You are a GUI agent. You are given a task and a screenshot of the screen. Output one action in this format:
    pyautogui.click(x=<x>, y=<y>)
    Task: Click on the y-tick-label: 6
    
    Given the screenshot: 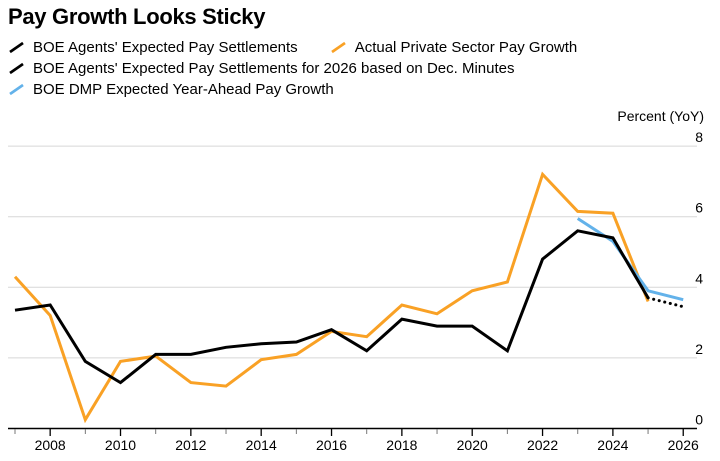 What is the action you would take?
    pyautogui.click(x=699, y=208)
    